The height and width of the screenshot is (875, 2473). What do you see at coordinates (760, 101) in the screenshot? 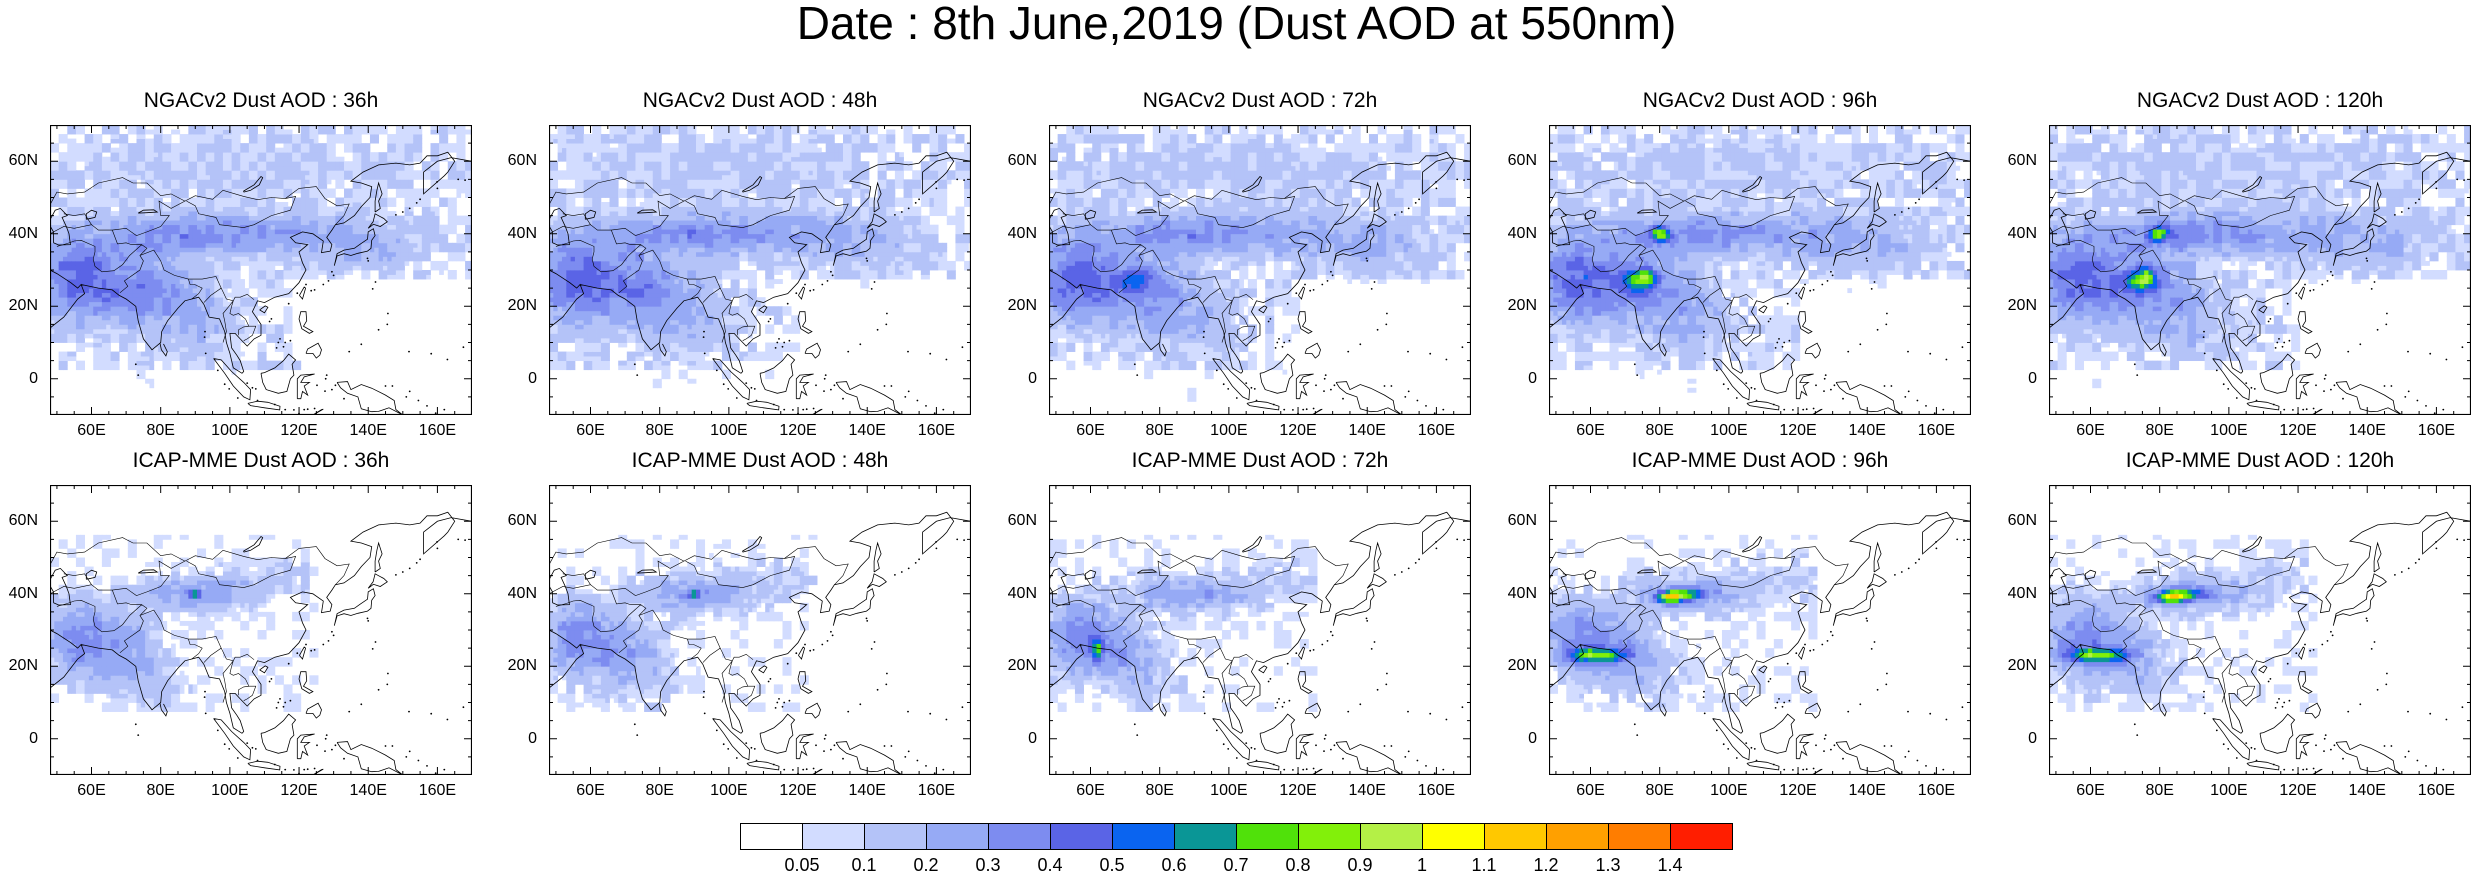
I see `panel-title: NGACv2 Dust AOD : 48h` at bounding box center [760, 101].